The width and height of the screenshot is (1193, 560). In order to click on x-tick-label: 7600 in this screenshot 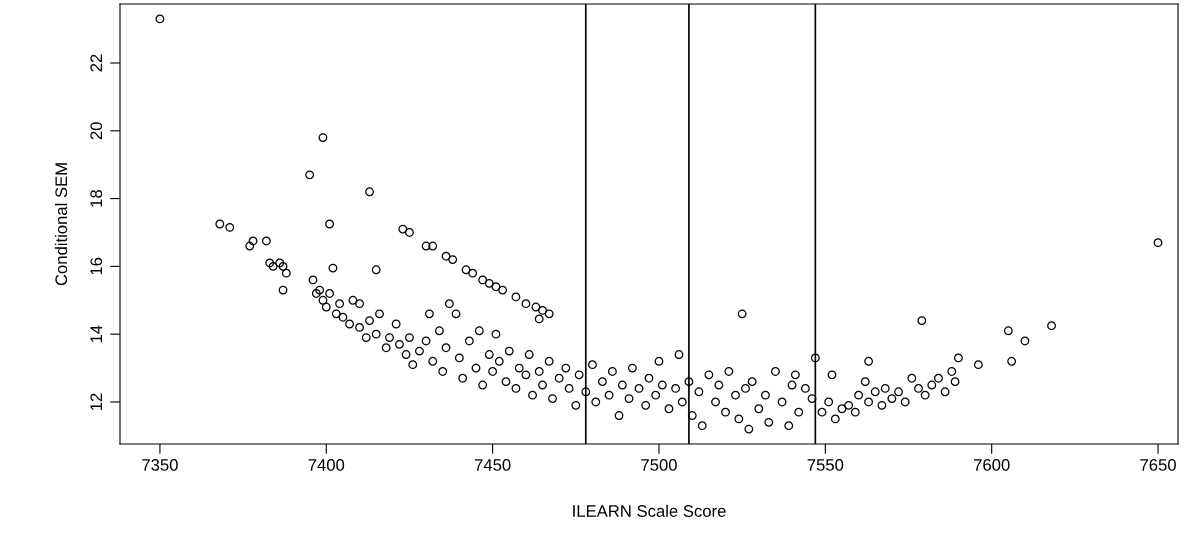, I will do `click(992, 465)`.